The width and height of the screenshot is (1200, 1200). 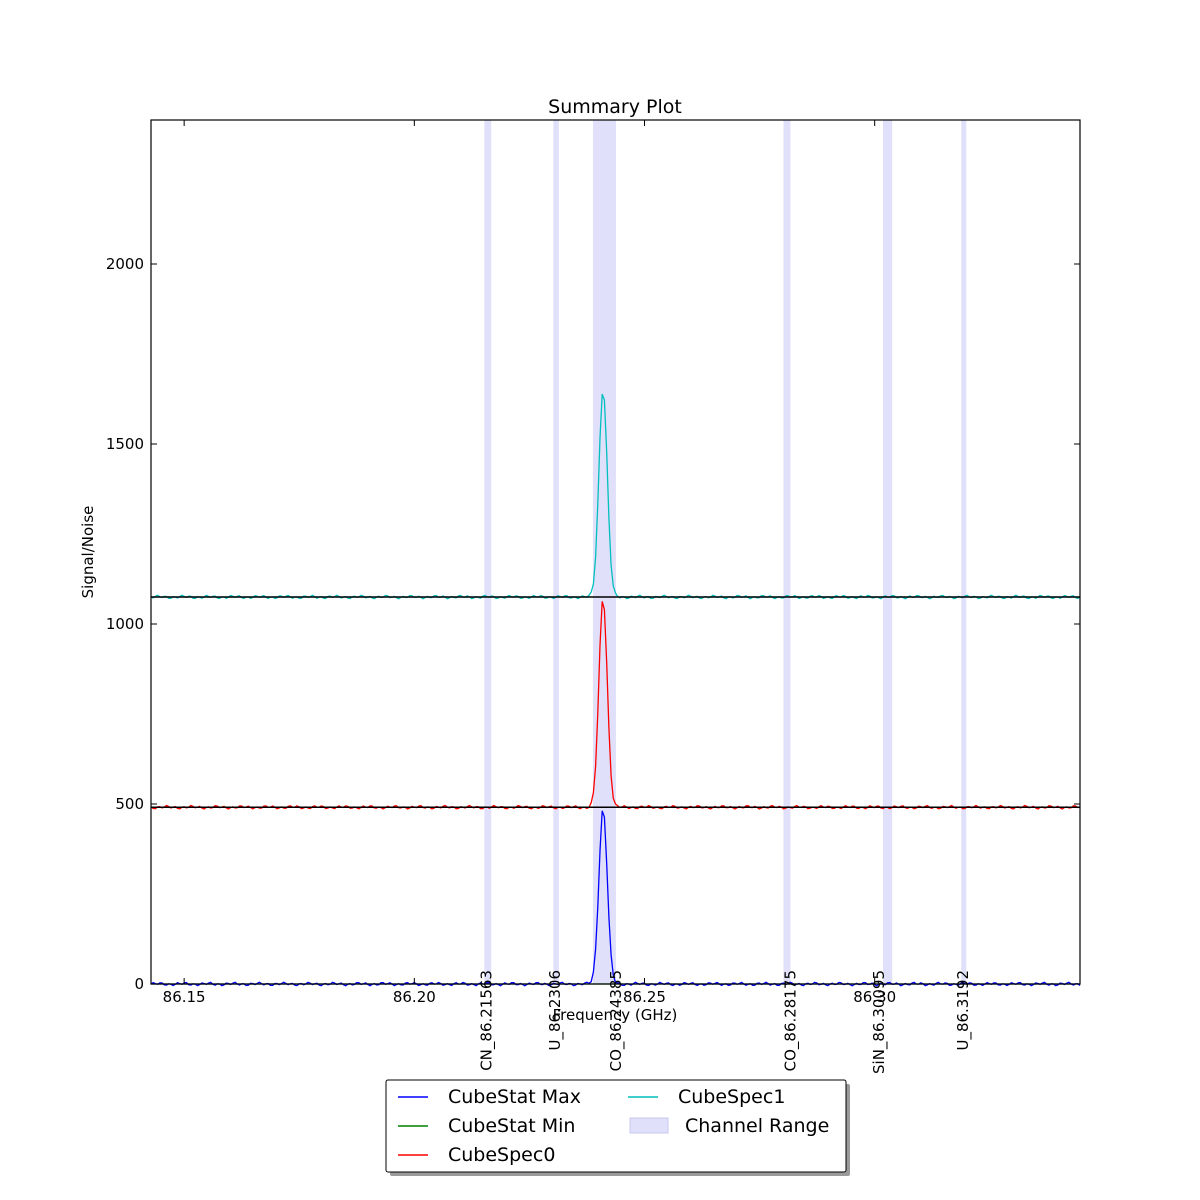 What do you see at coordinates (615, 107) in the screenshot?
I see `chart-title: Summary Plot` at bounding box center [615, 107].